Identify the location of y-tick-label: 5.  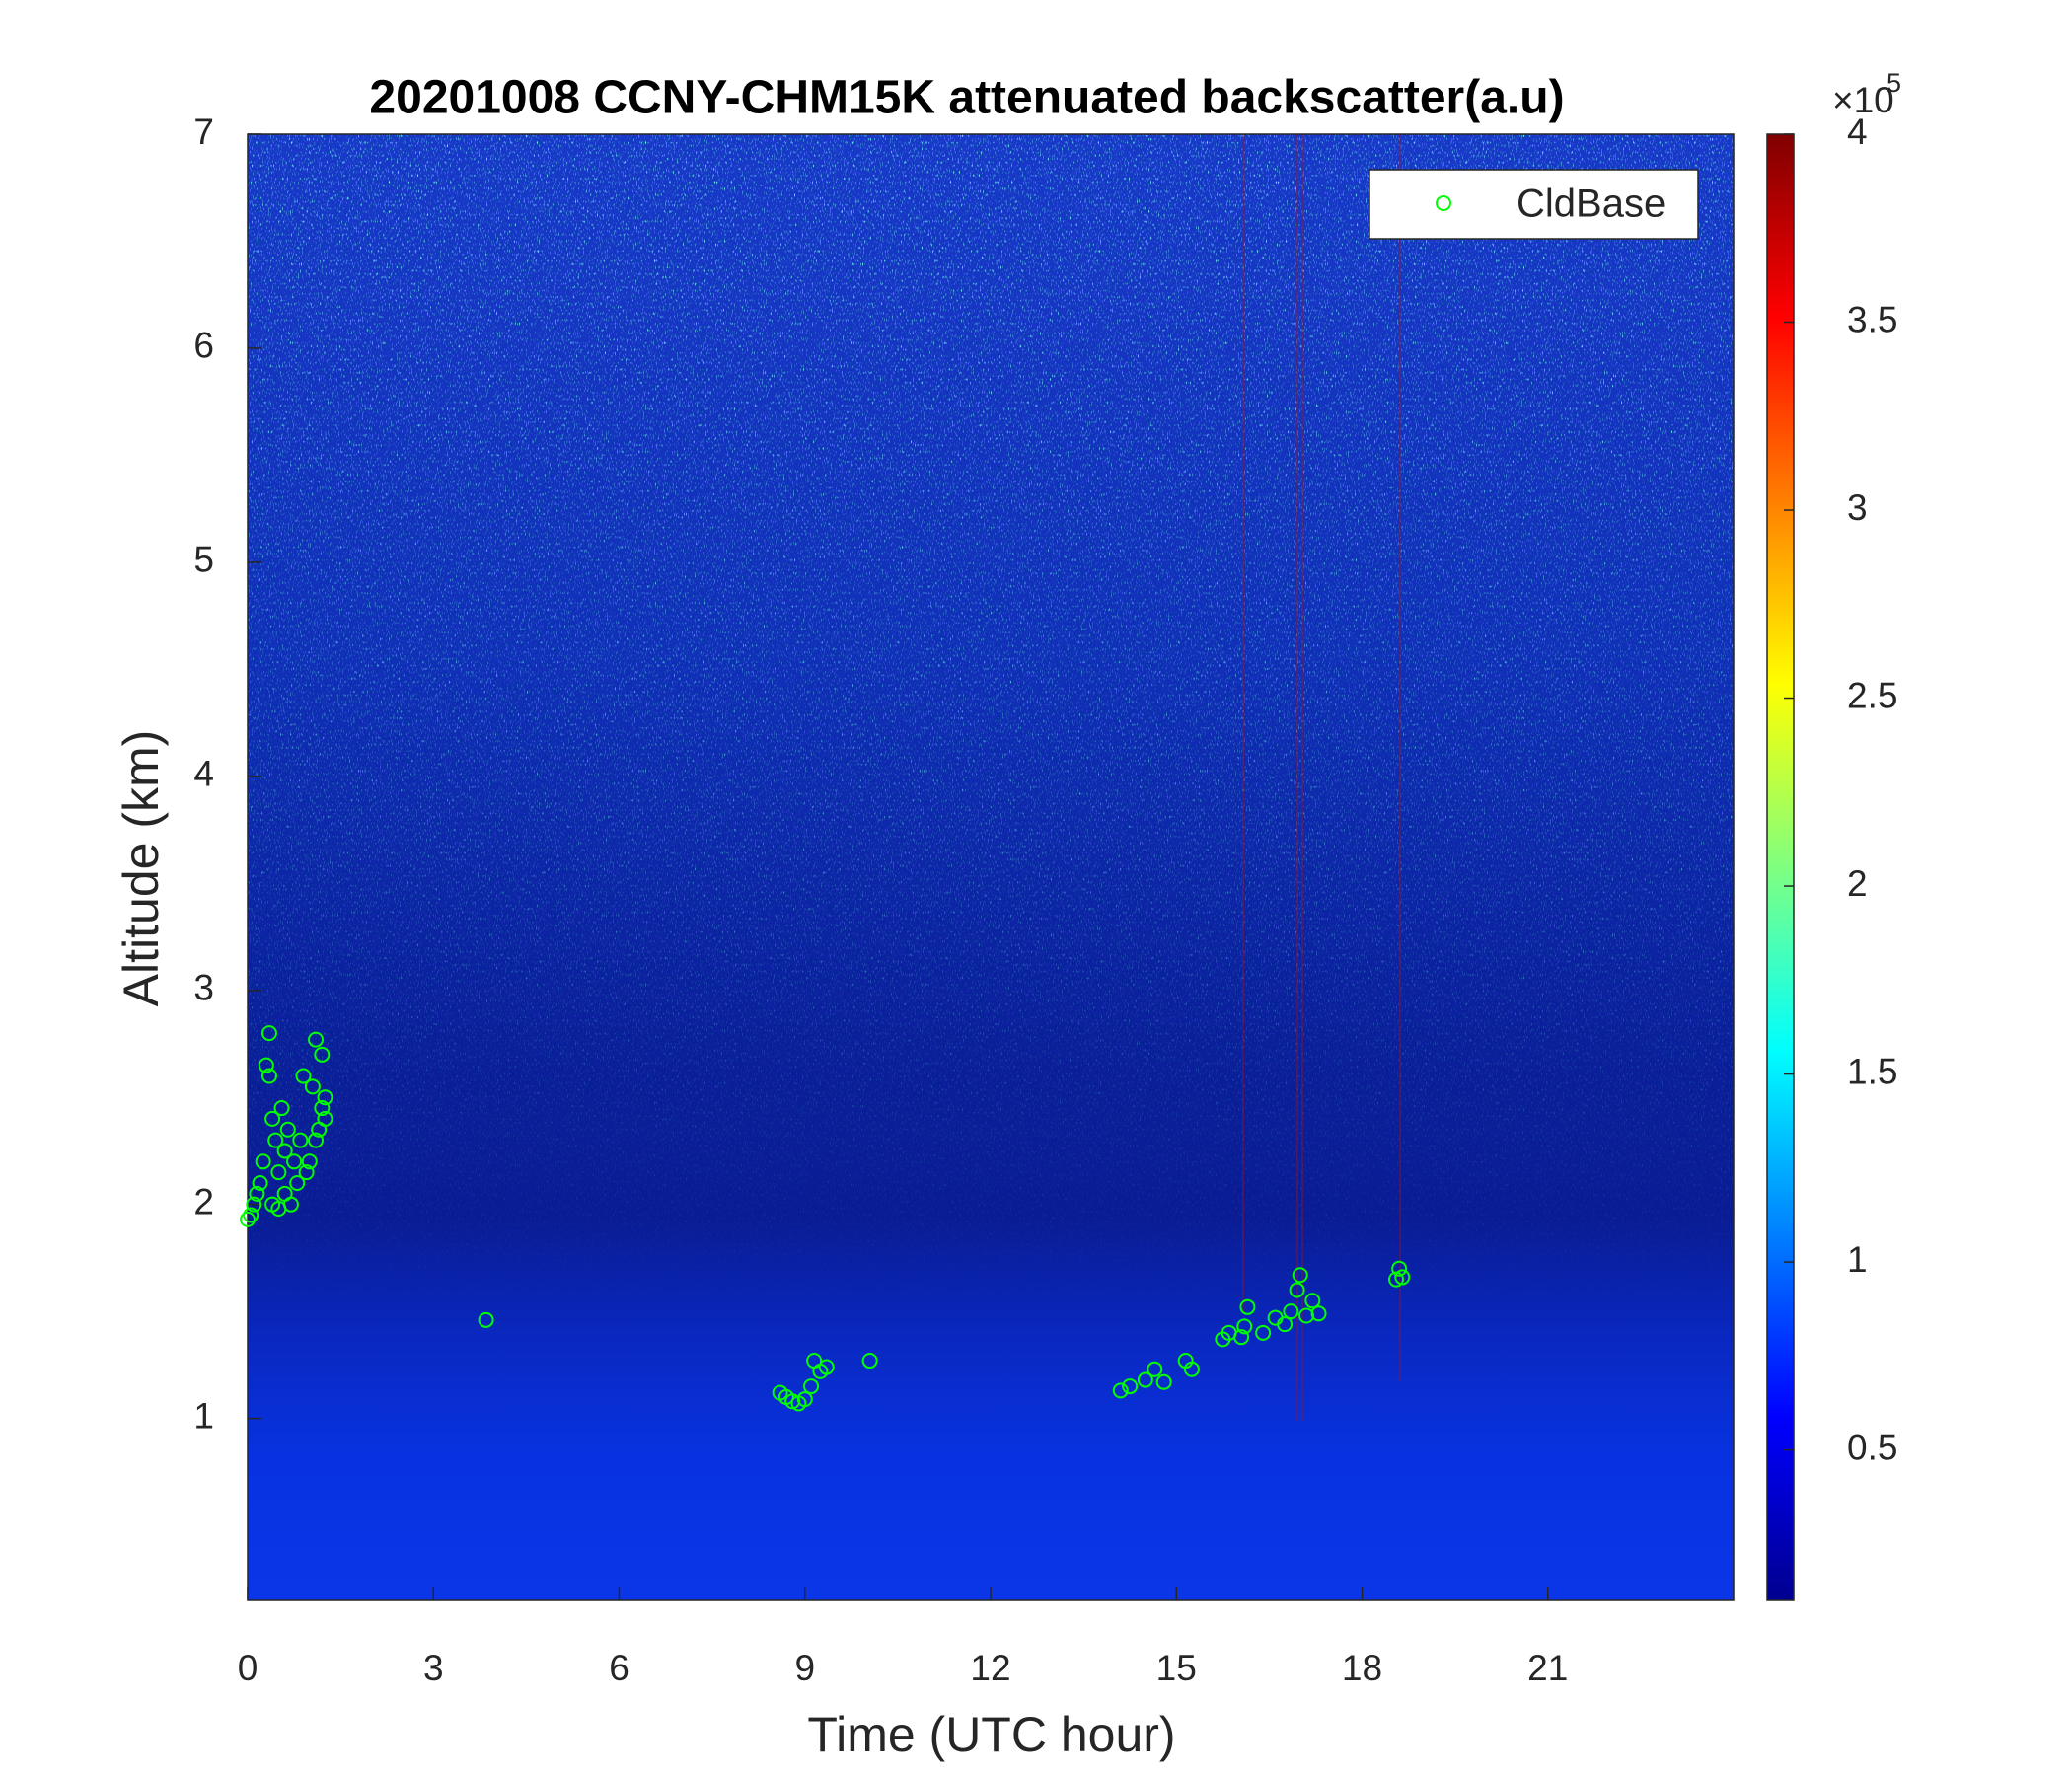
(204, 560).